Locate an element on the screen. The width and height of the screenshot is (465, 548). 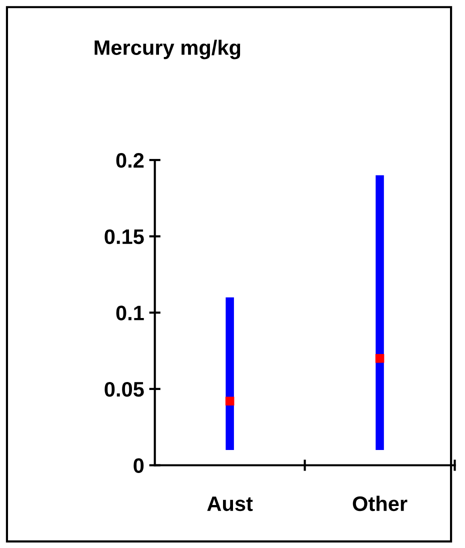
x-tick-label: Other is located at coordinates (380, 504).